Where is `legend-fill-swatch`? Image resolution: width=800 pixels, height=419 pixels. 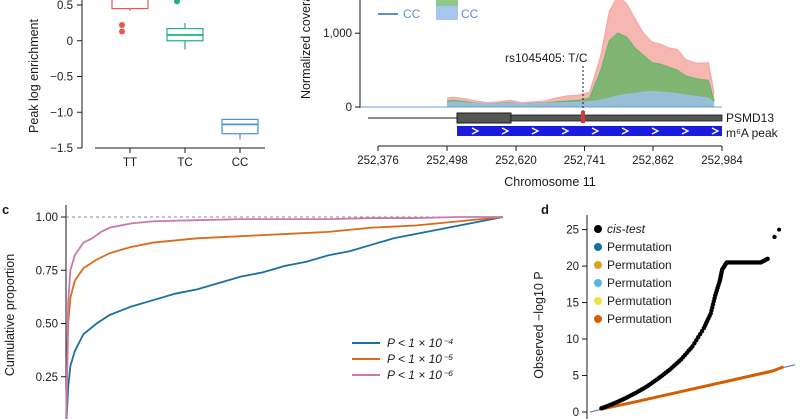 legend-fill-swatch is located at coordinates (447, 13).